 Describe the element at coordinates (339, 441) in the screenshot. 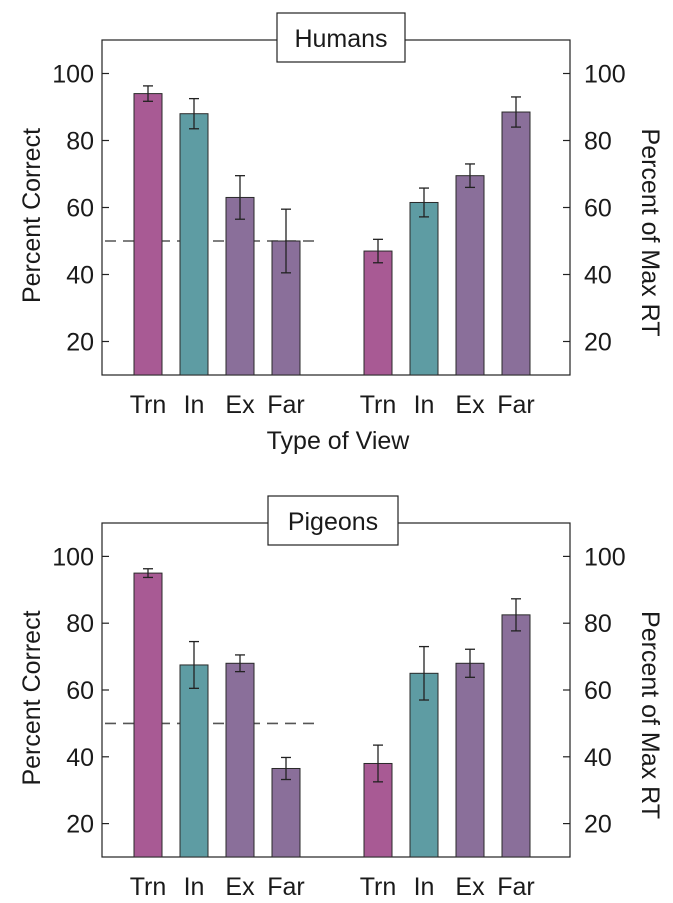

I see `x-axis-label: Type of View` at that location.